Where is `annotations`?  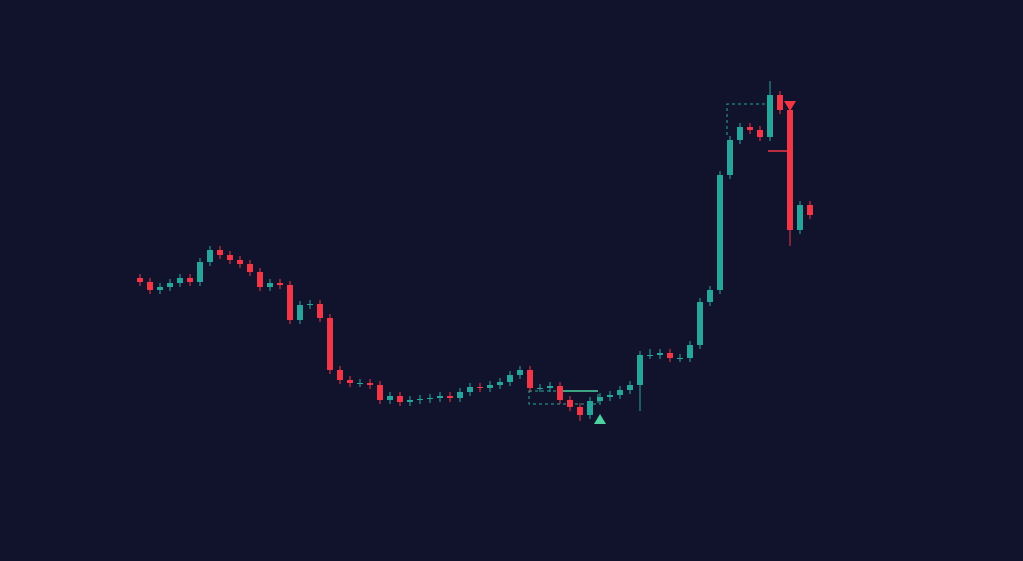
annotations is located at coordinates (657, 254).